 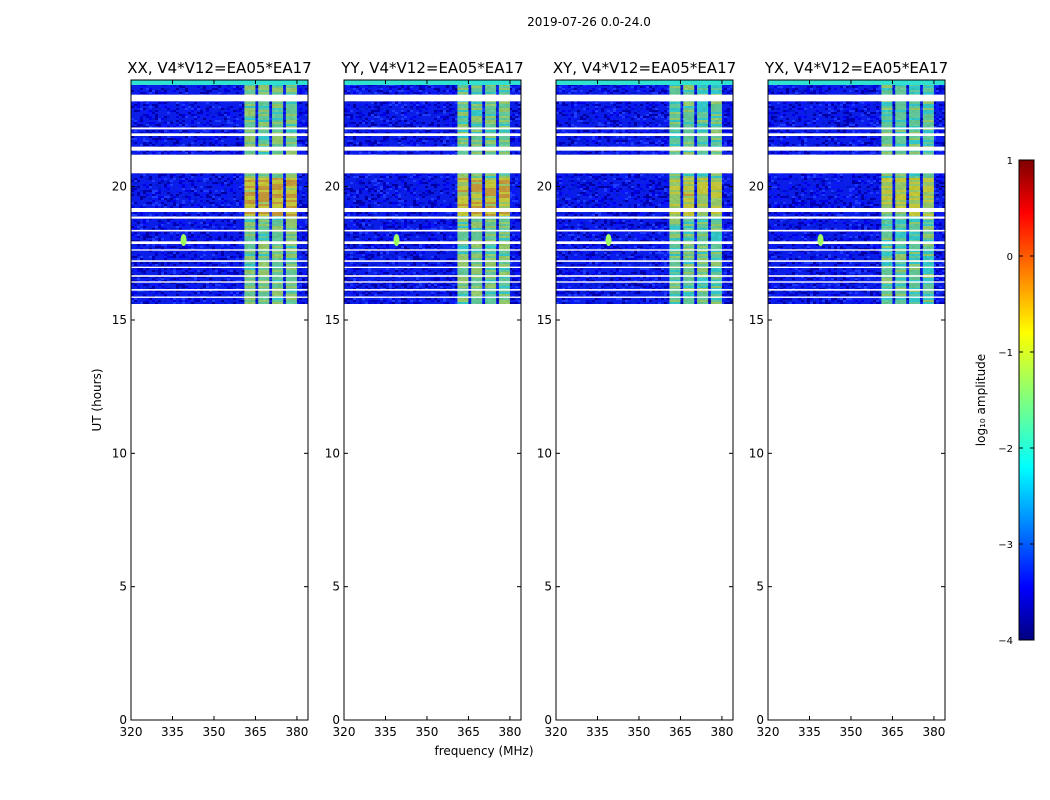 I want to click on flagged-row, so click(x=219, y=217).